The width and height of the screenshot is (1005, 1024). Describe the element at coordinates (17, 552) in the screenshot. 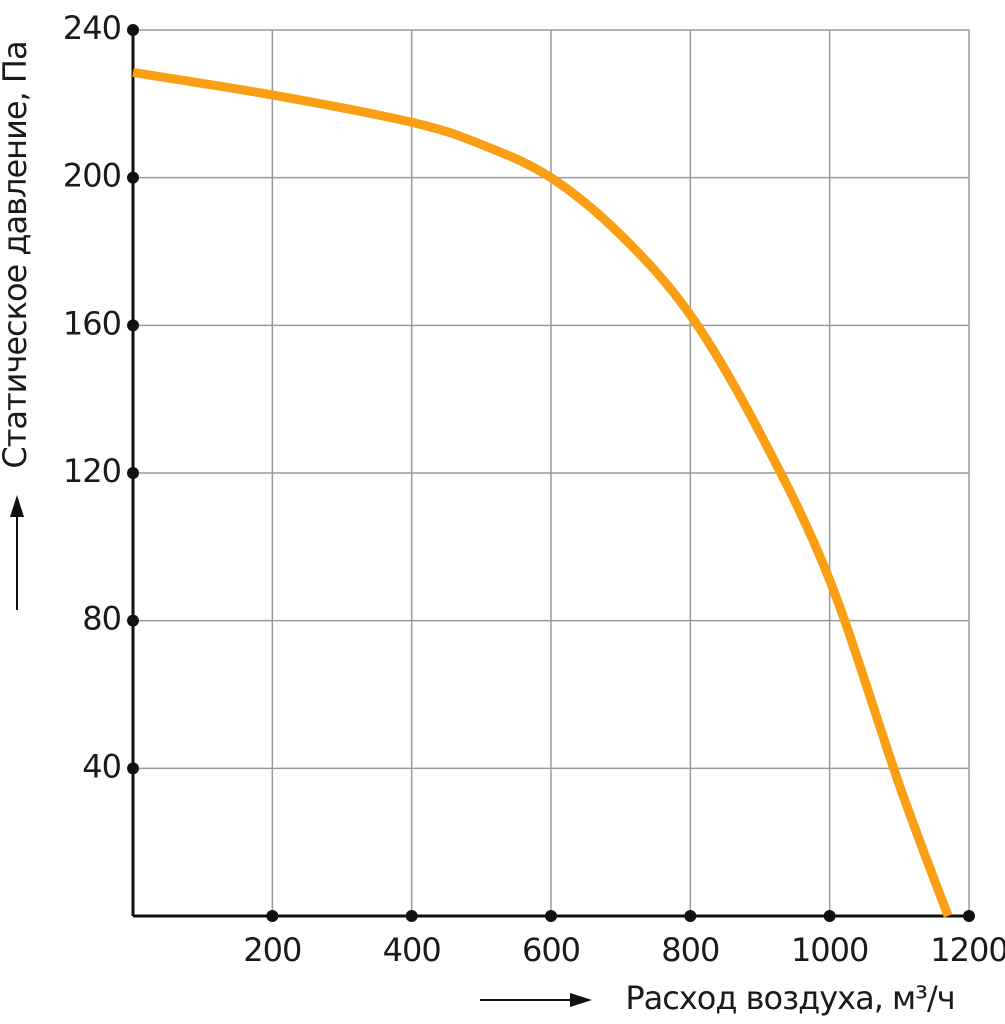

I see `y-arrow` at that location.